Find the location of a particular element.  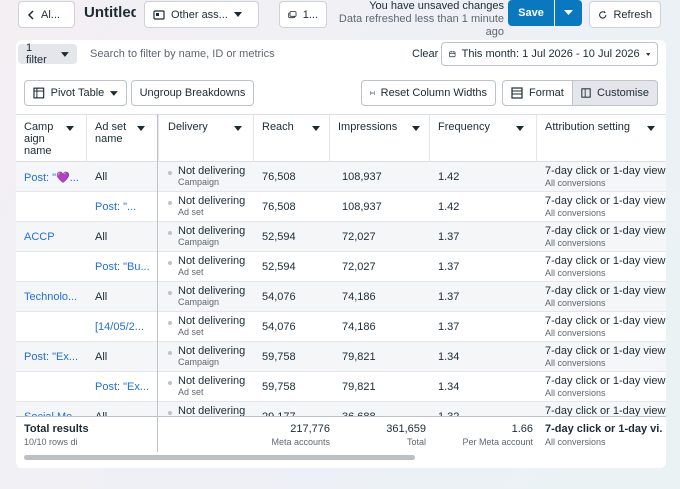

total-impressions-sub: Total is located at coordinates (416, 442).